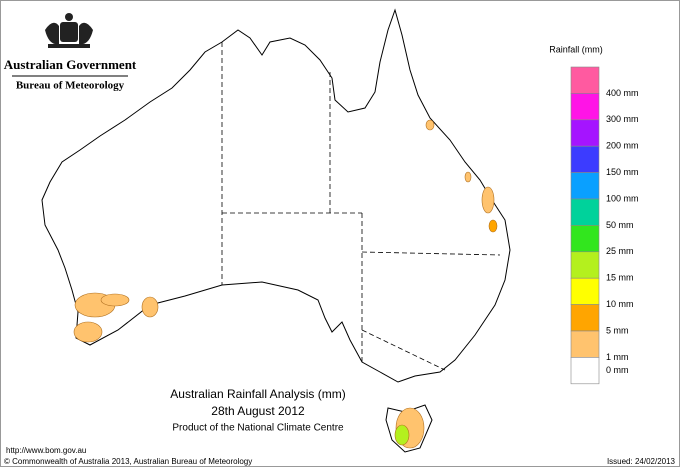  Describe the element at coordinates (620, 225) in the screenshot. I see `legend-label: 50 mm` at that location.